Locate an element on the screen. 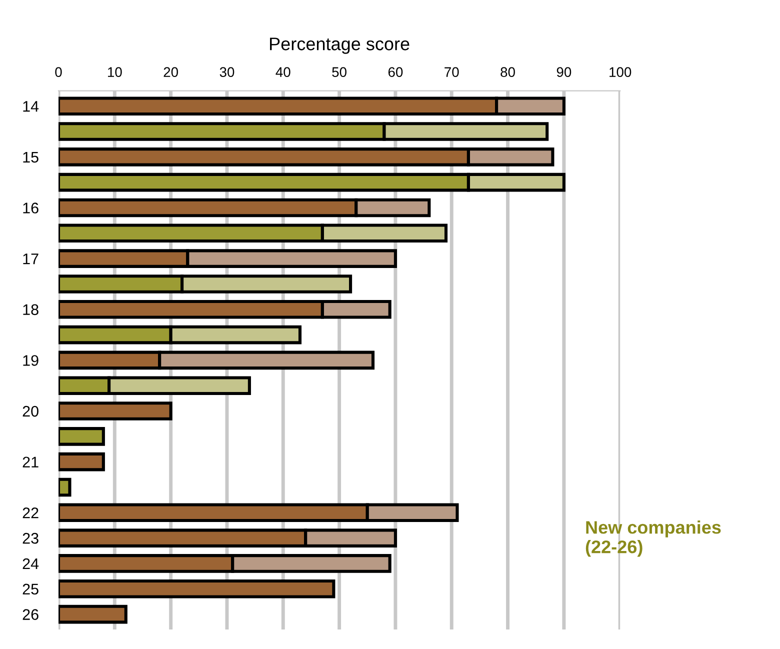 The width and height of the screenshot is (780, 649). y-tick-label: 25 is located at coordinates (30, 589).